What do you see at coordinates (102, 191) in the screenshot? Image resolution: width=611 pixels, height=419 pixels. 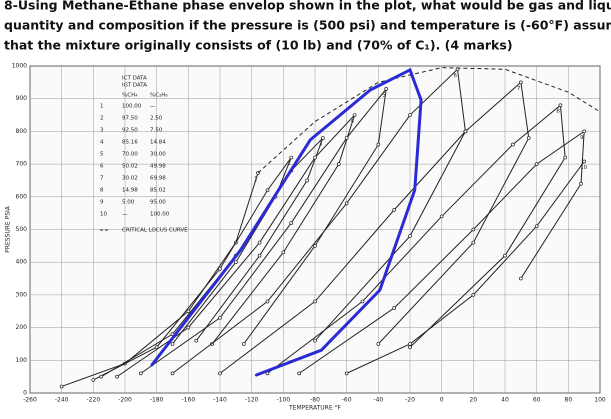 I see `legend-cell: 8` at bounding box center [102, 191].